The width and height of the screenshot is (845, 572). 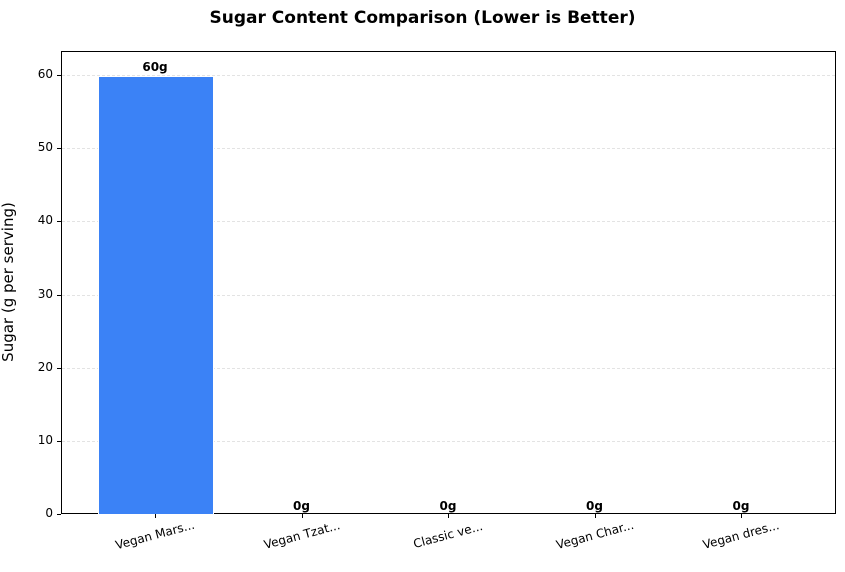 I want to click on y-tick-label: 30, so click(x=45, y=293).